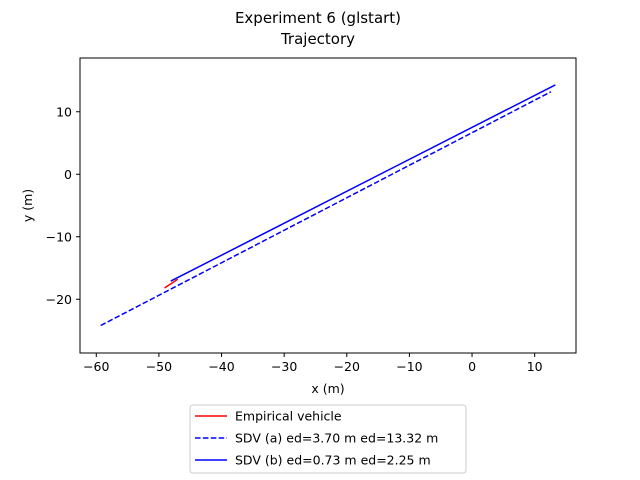  Describe the element at coordinates (59, 299) in the screenshot. I see `y-tick-label: −20` at that location.